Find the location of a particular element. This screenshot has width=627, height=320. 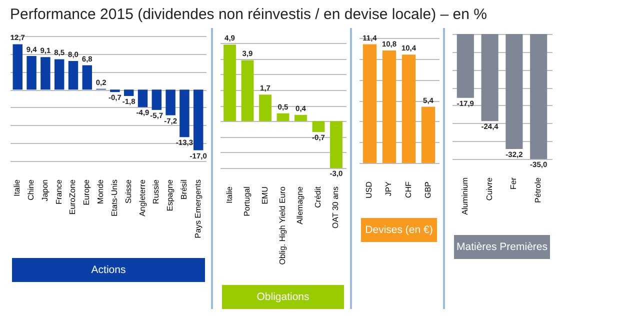

x-tick-label: Cuivre is located at coordinates (489, 188).